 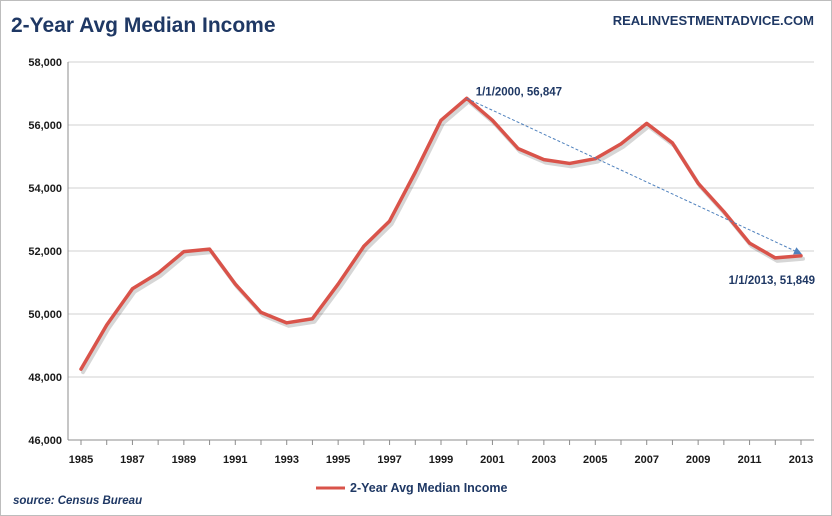 What do you see at coordinates (713, 20) in the screenshot?
I see `brand-watermark: REALINVESTMENTADVICE.COM` at bounding box center [713, 20].